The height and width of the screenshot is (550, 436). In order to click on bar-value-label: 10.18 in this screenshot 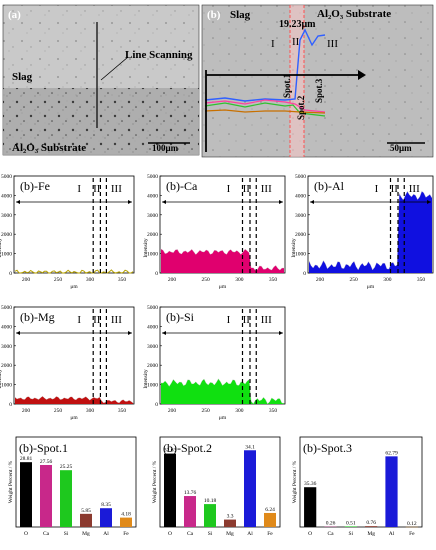, I will do `click(210, 501)`.